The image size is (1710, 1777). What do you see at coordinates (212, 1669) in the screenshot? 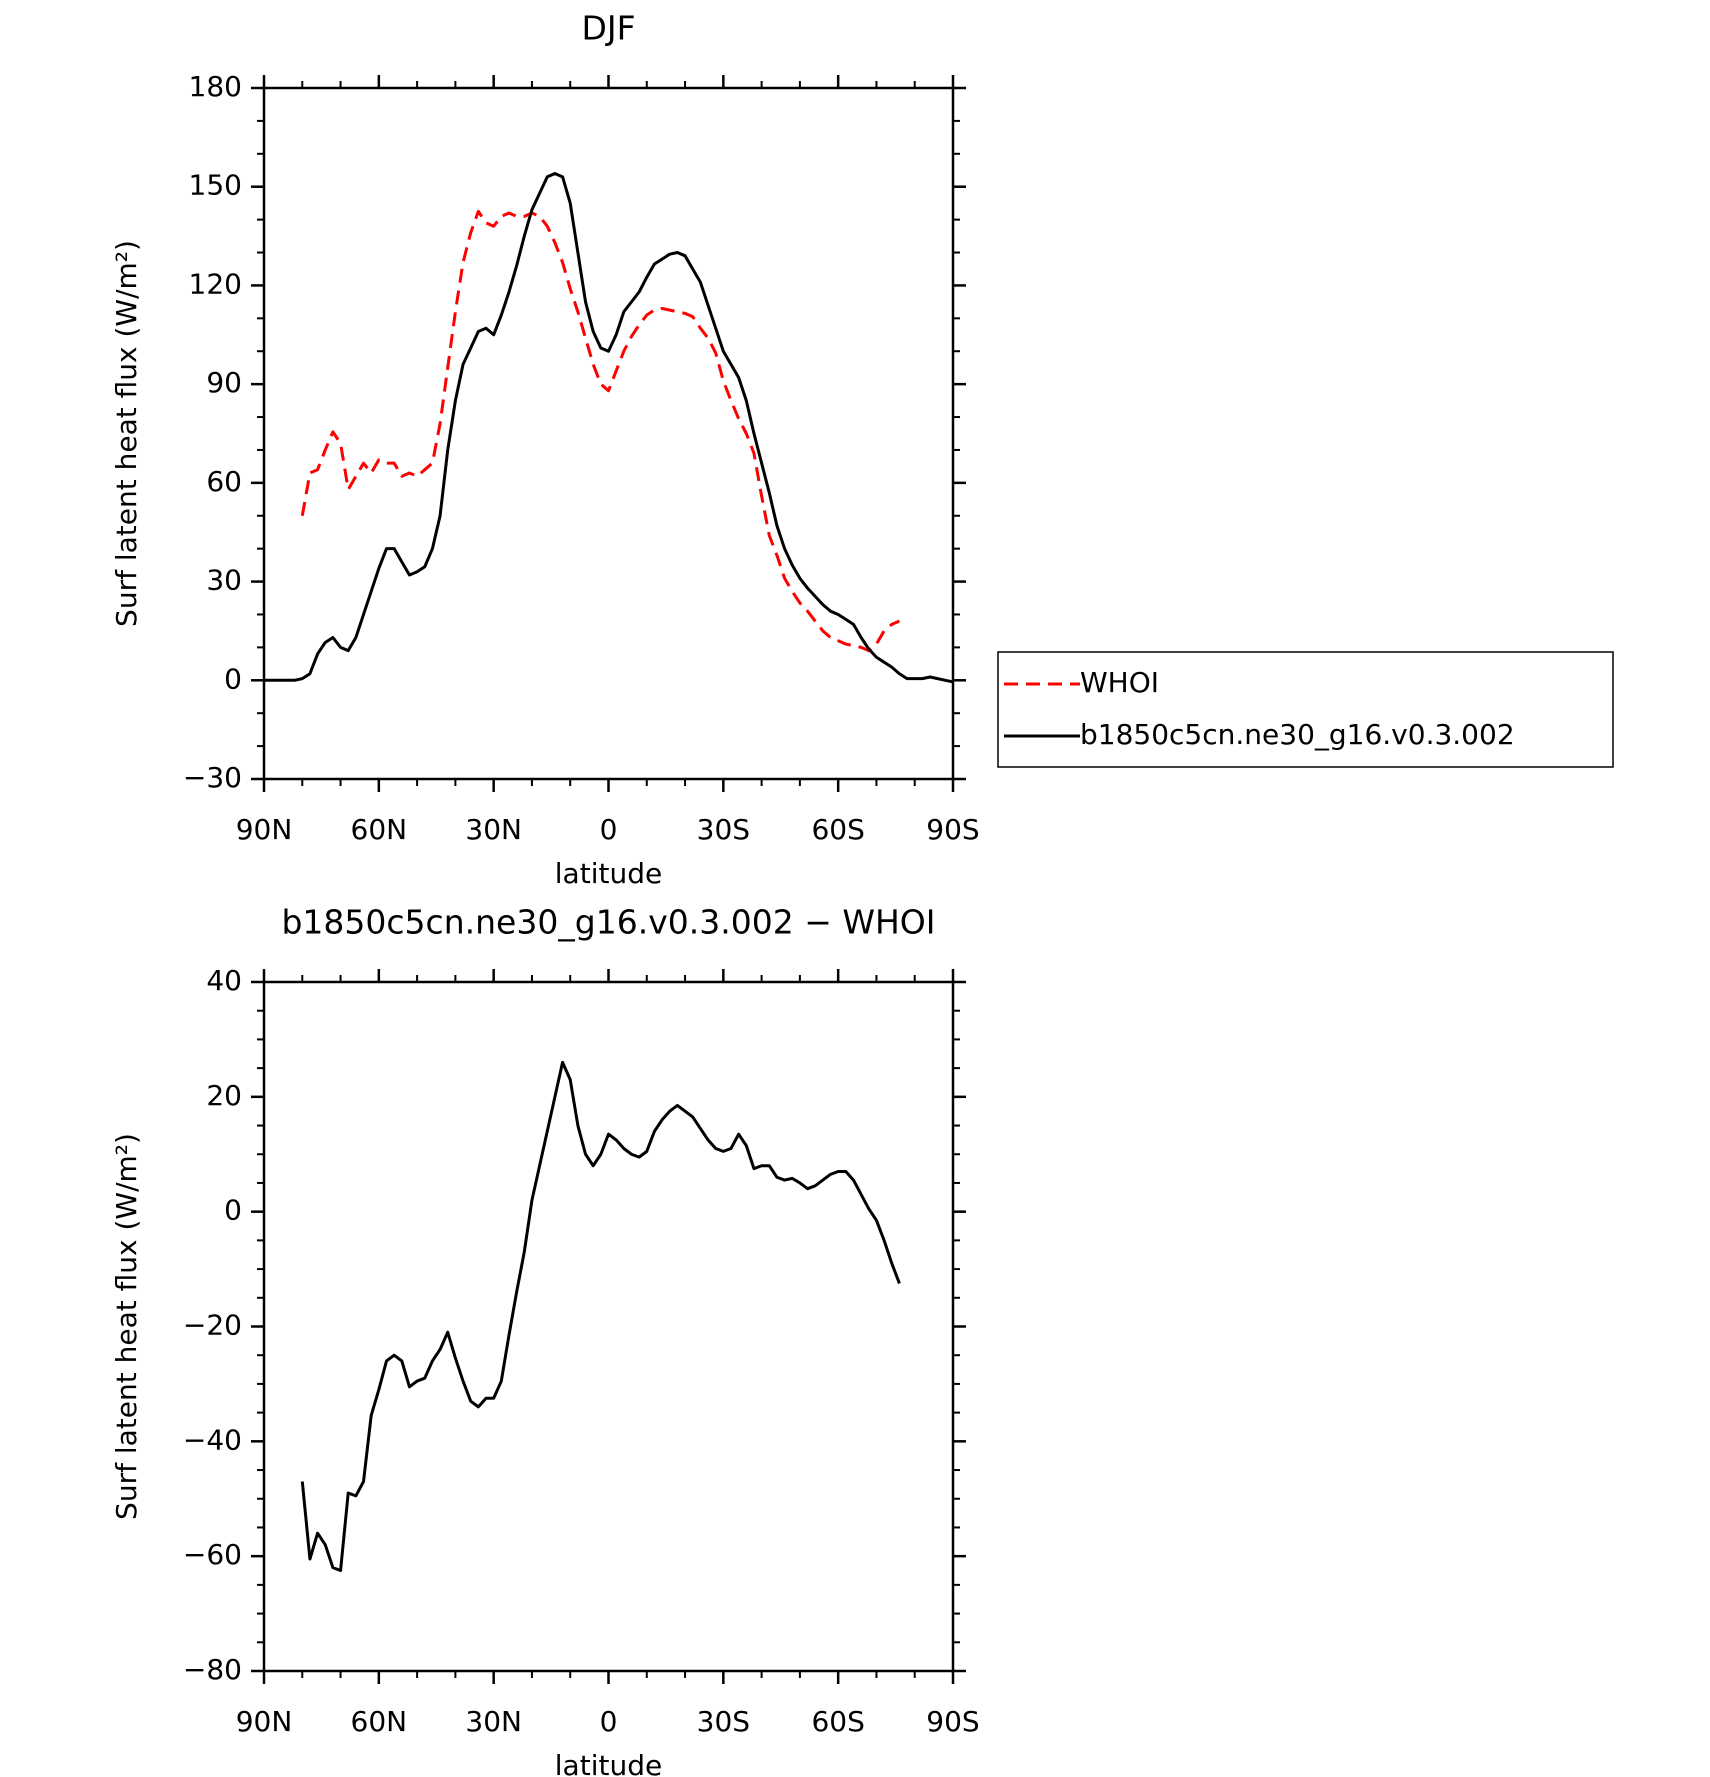
I see `y-tick-label: −80` at bounding box center [212, 1669].